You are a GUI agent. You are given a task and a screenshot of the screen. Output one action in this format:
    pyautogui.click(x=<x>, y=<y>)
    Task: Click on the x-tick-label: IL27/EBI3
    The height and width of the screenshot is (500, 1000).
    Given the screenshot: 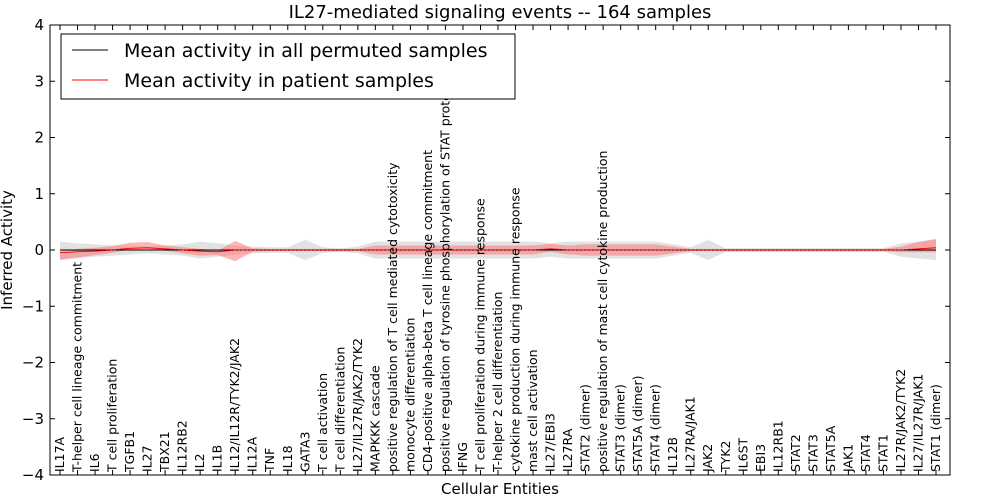 What is the action you would take?
    pyautogui.click(x=550, y=442)
    